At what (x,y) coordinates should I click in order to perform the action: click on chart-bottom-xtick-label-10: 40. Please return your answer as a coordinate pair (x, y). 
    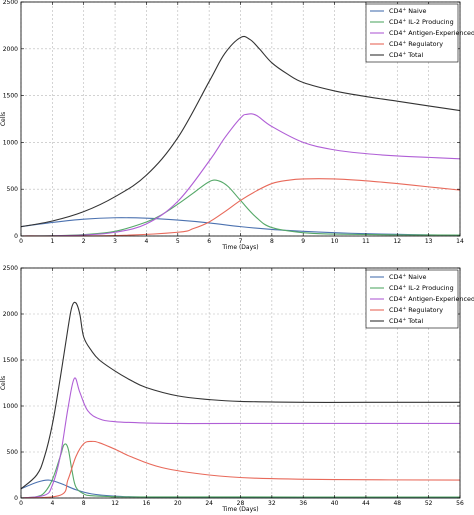
    Looking at the image, I should click on (335, 503).